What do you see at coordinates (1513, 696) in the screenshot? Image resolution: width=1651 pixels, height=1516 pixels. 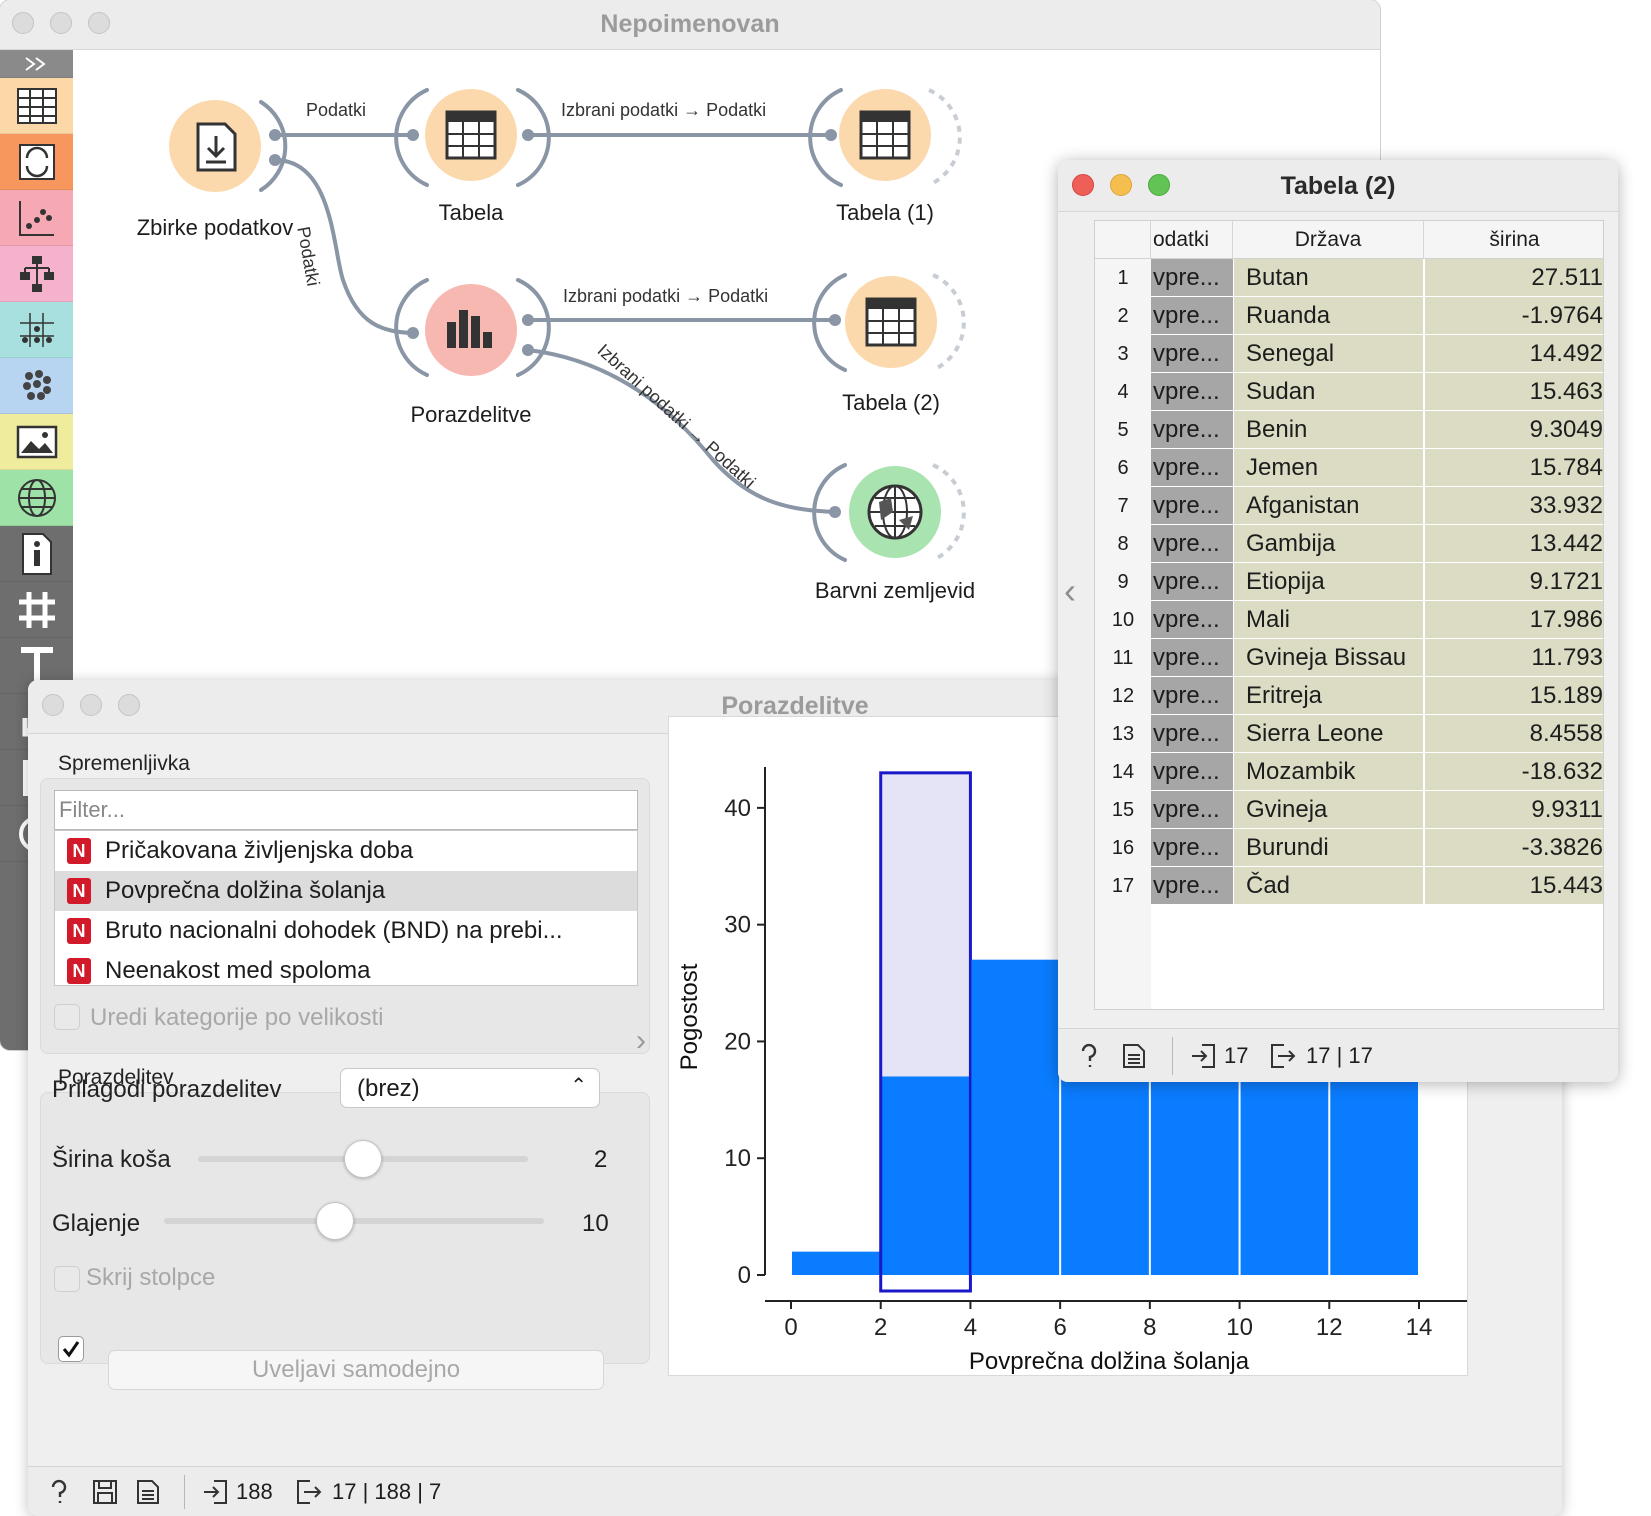 I see `cell-sirina: 15.189` at bounding box center [1513, 696].